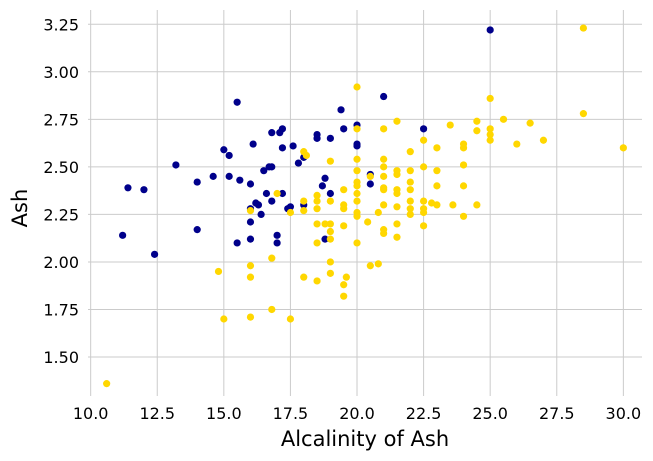 The height and width of the screenshot is (461, 653). I want to click on y-tick-label: 2.50, so click(61, 167).